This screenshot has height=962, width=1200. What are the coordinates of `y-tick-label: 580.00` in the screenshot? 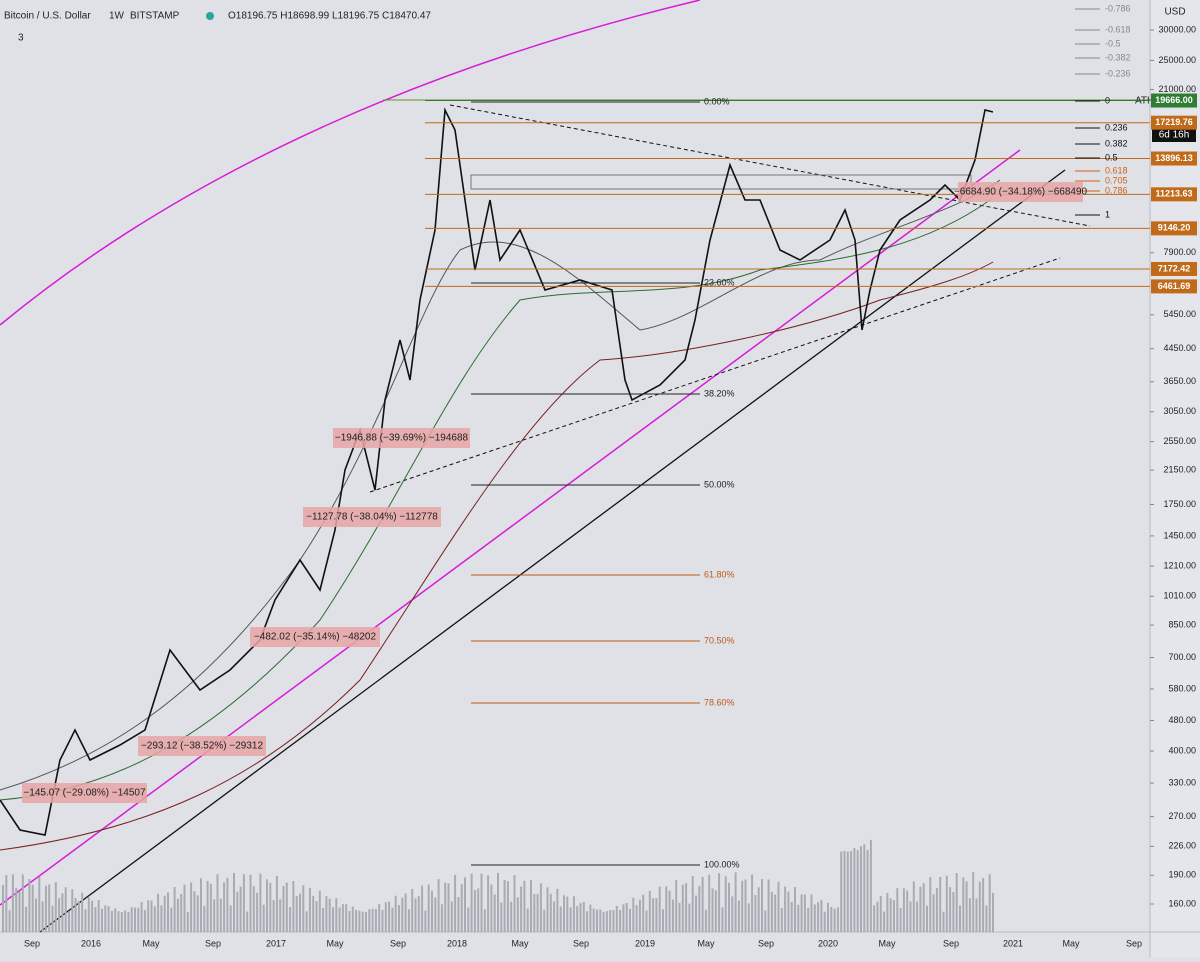 It's located at (1182, 688).